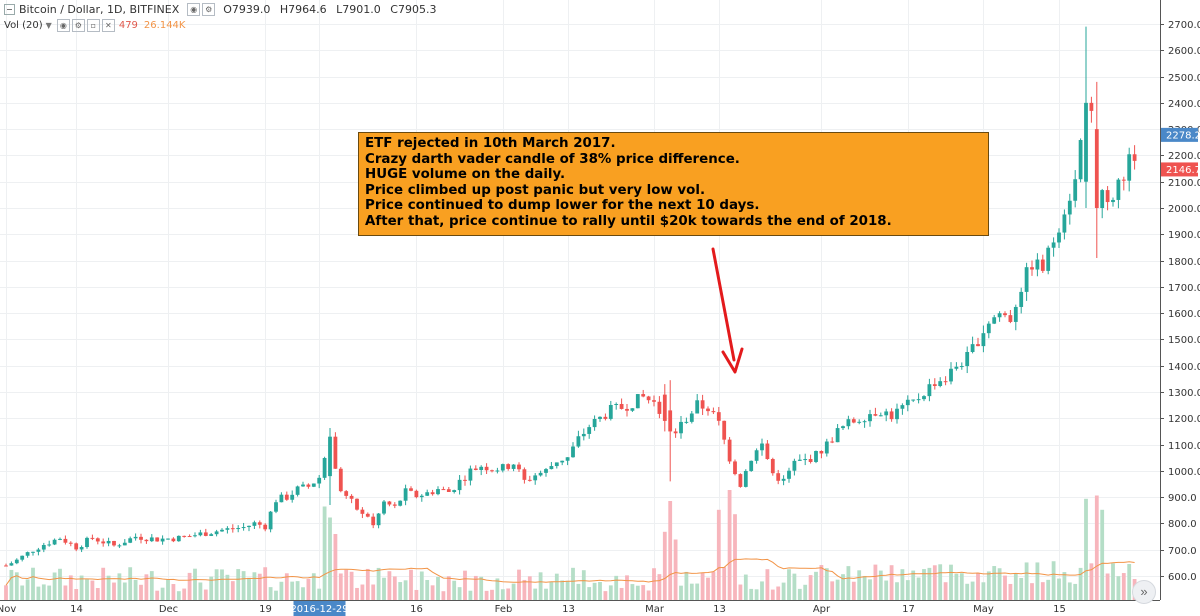  I want to click on volume-value: 479, so click(128, 25).